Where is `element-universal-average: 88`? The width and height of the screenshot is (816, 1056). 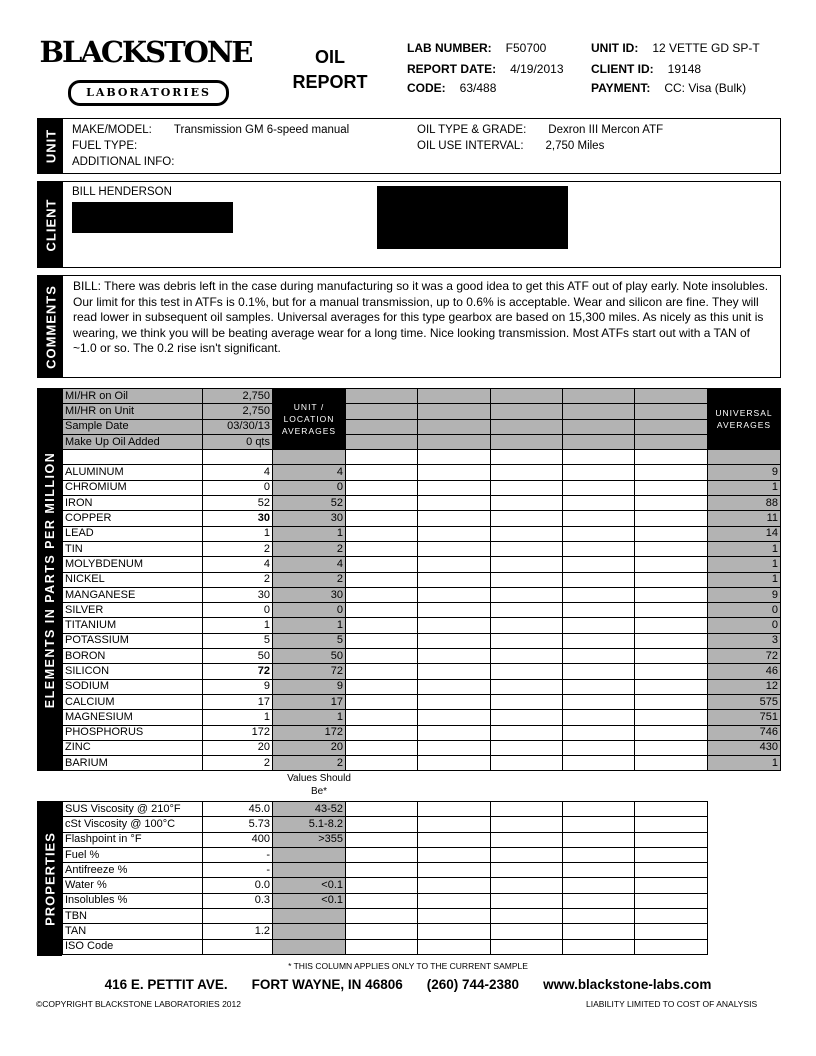
element-universal-average: 88 is located at coordinates (744, 503).